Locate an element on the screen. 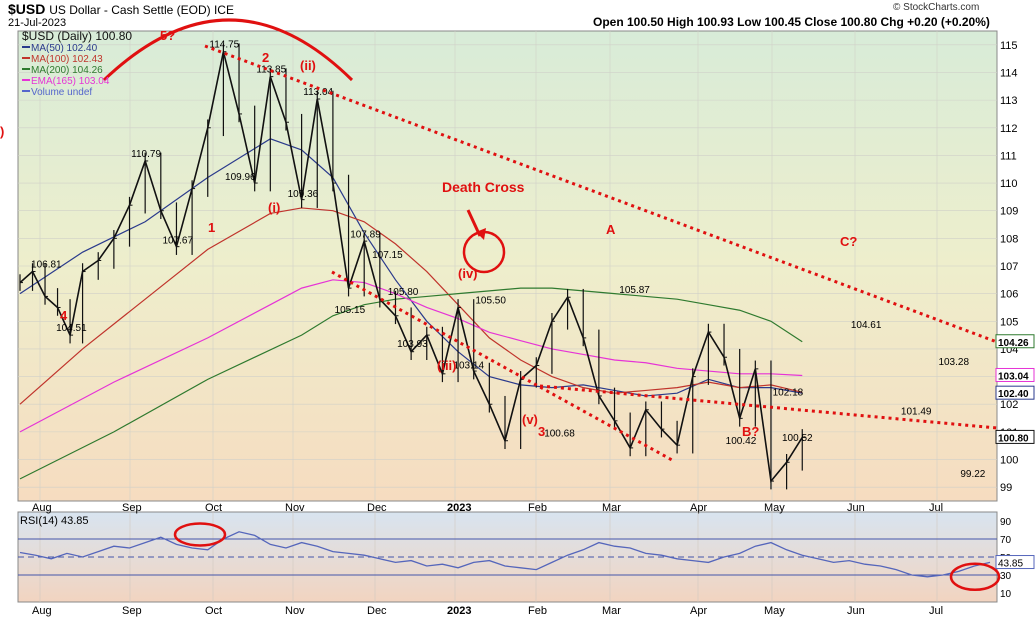  price-point-label: 107.89 is located at coordinates (365, 234).